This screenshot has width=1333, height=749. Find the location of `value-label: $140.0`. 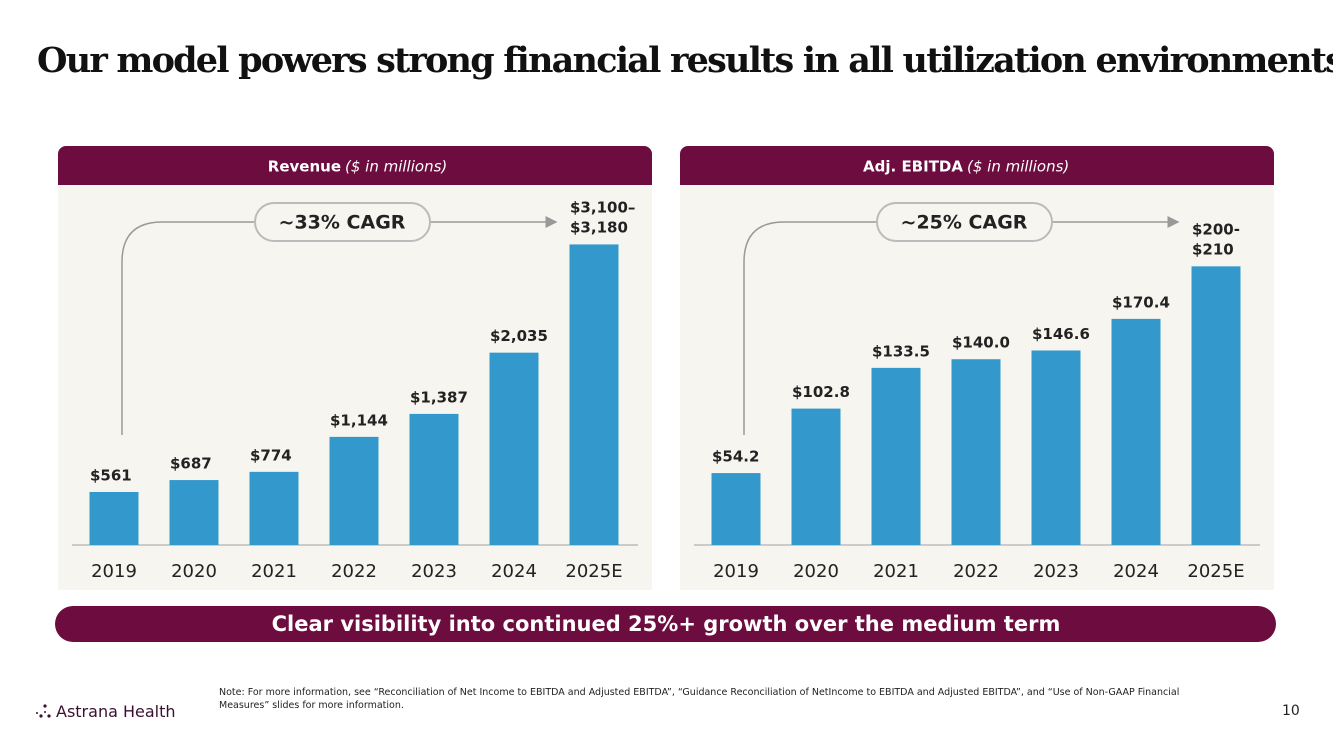

value-label: $140.0 is located at coordinates (981, 343).